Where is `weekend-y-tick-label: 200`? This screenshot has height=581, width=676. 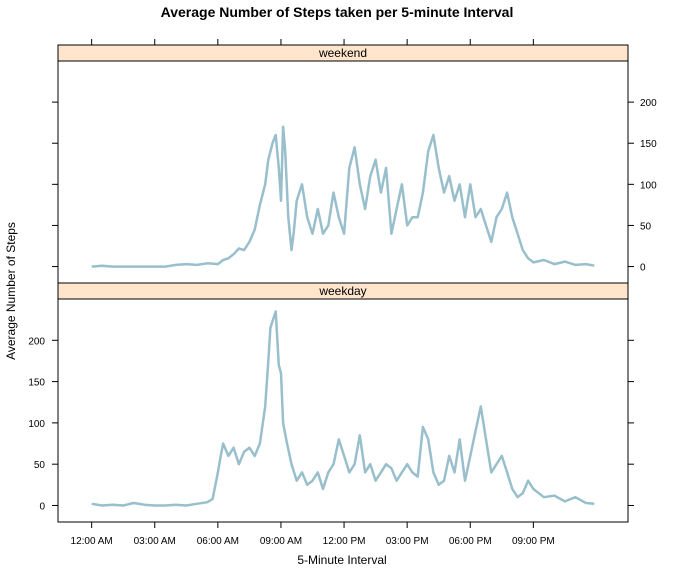
weekend-y-tick-label: 200 is located at coordinates (648, 103).